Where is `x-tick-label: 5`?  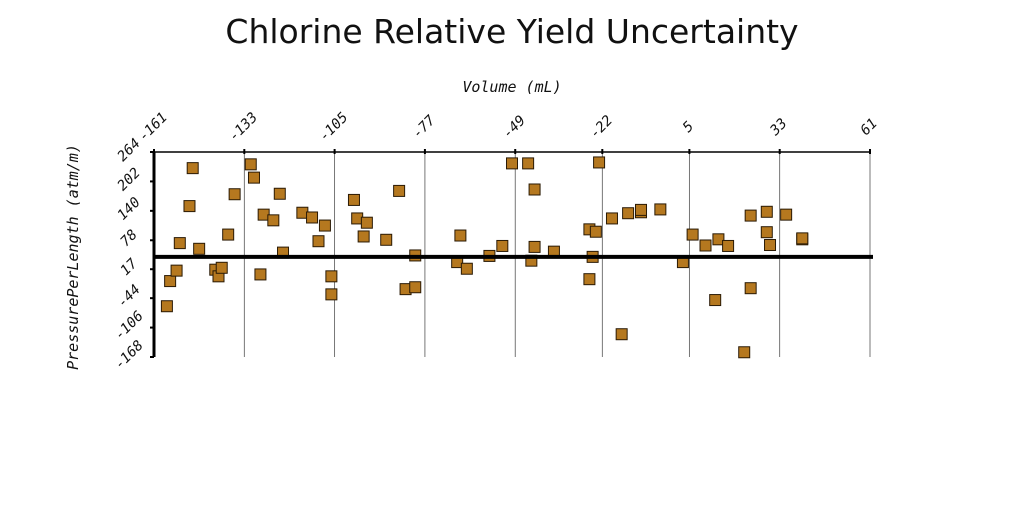 x-tick-label: 5 is located at coordinates (688, 127).